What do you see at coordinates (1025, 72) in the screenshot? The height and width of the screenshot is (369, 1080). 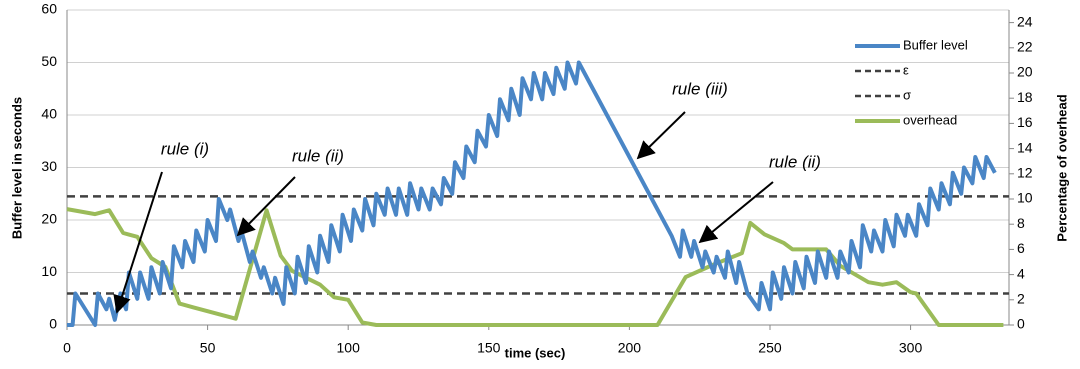 I see `y2-tick-label: 20` at bounding box center [1025, 72].